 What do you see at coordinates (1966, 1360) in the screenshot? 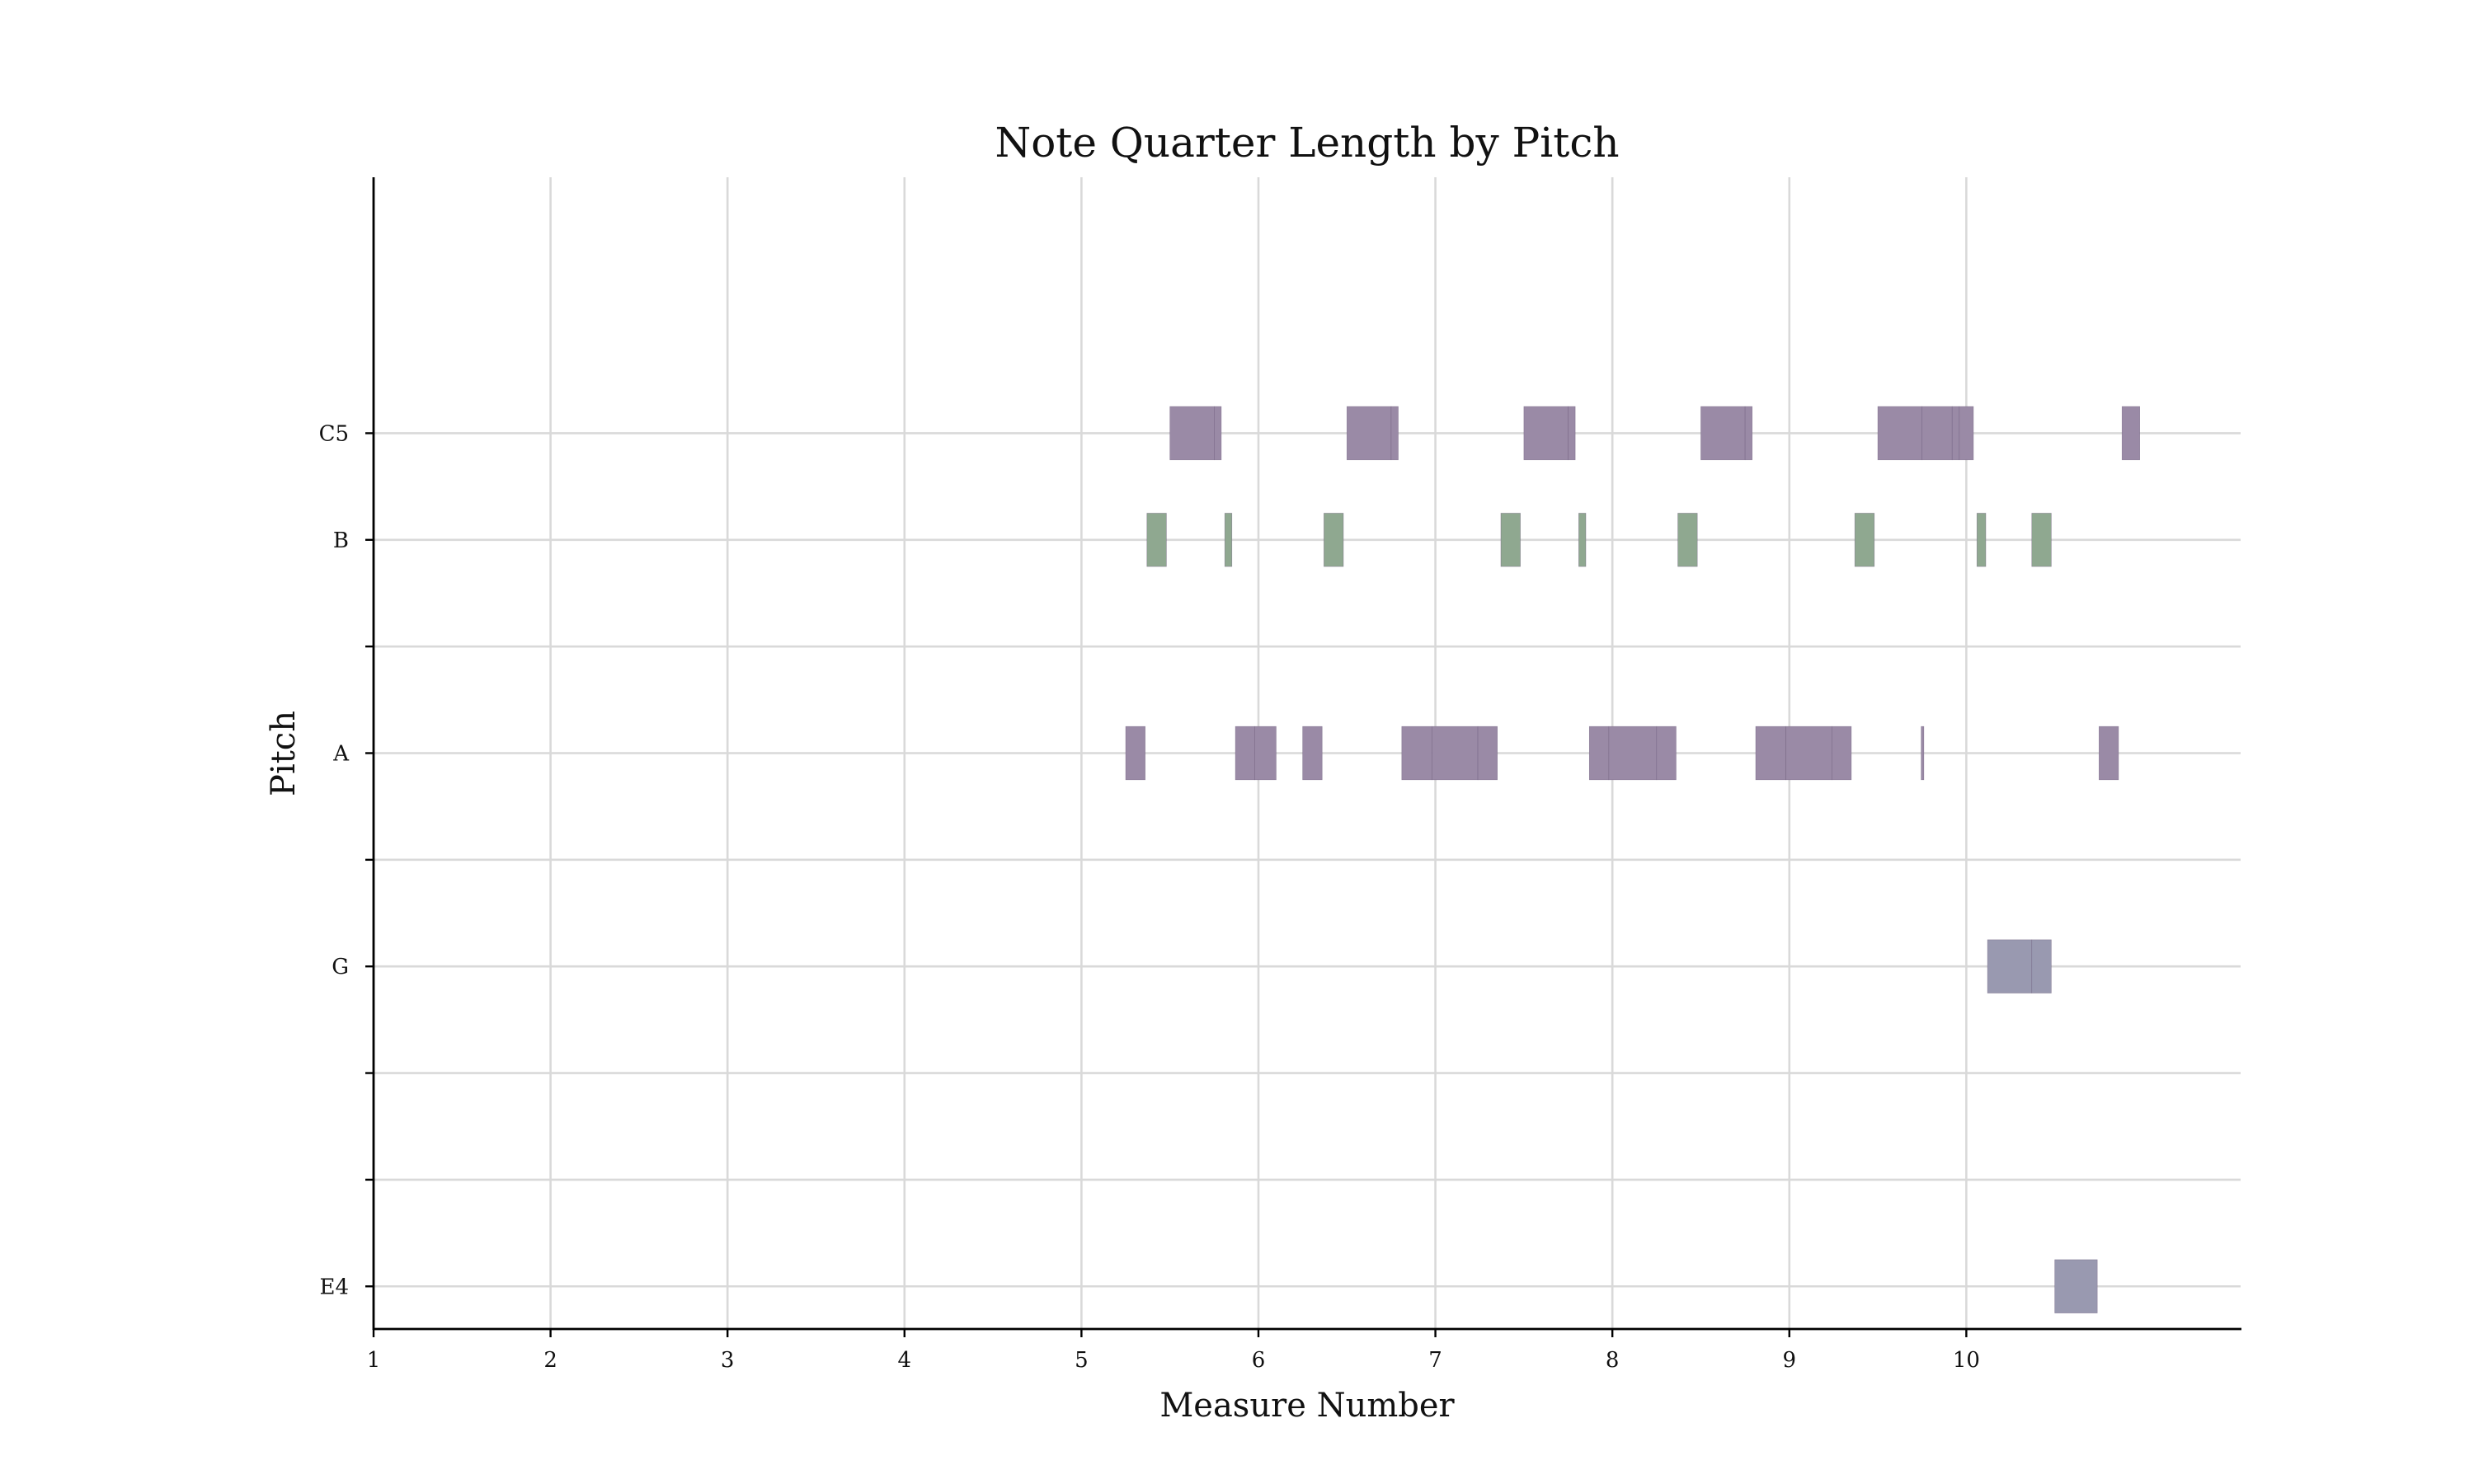
I see `x-tick-label: 10` at bounding box center [1966, 1360].